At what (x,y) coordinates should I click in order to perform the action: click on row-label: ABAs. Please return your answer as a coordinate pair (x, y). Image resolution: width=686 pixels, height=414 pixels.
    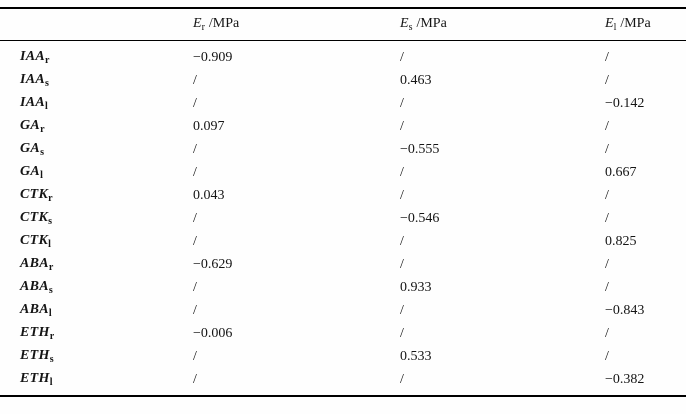
    Looking at the image, I should click on (96, 287).